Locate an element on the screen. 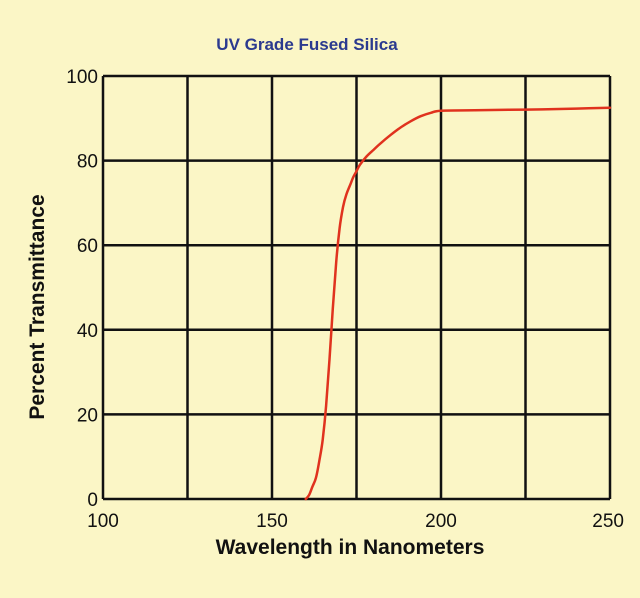 The image size is (640, 598). y-tick-label: 100 is located at coordinates (82, 77).